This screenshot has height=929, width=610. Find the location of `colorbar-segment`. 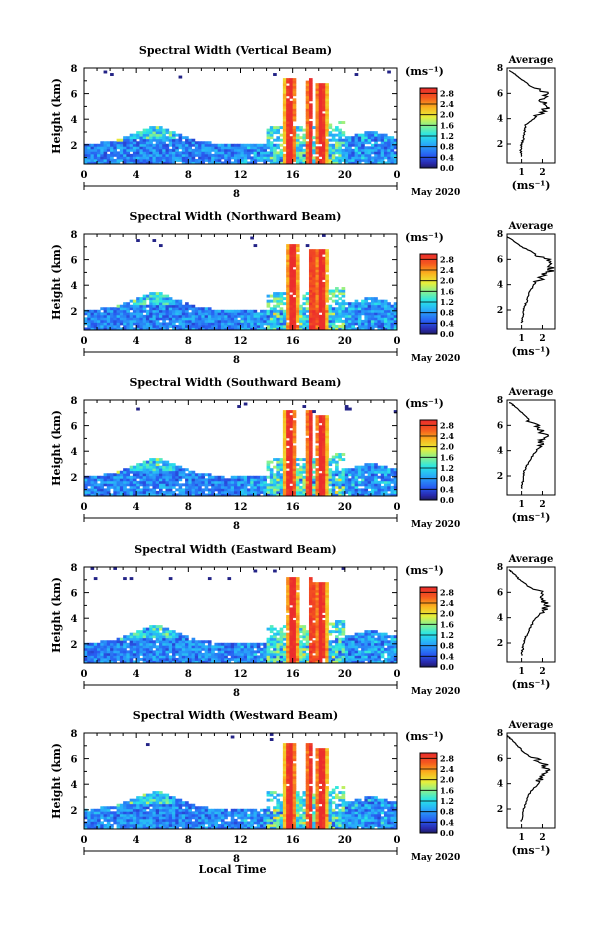

colorbar-segment is located at coordinates (428, 263).